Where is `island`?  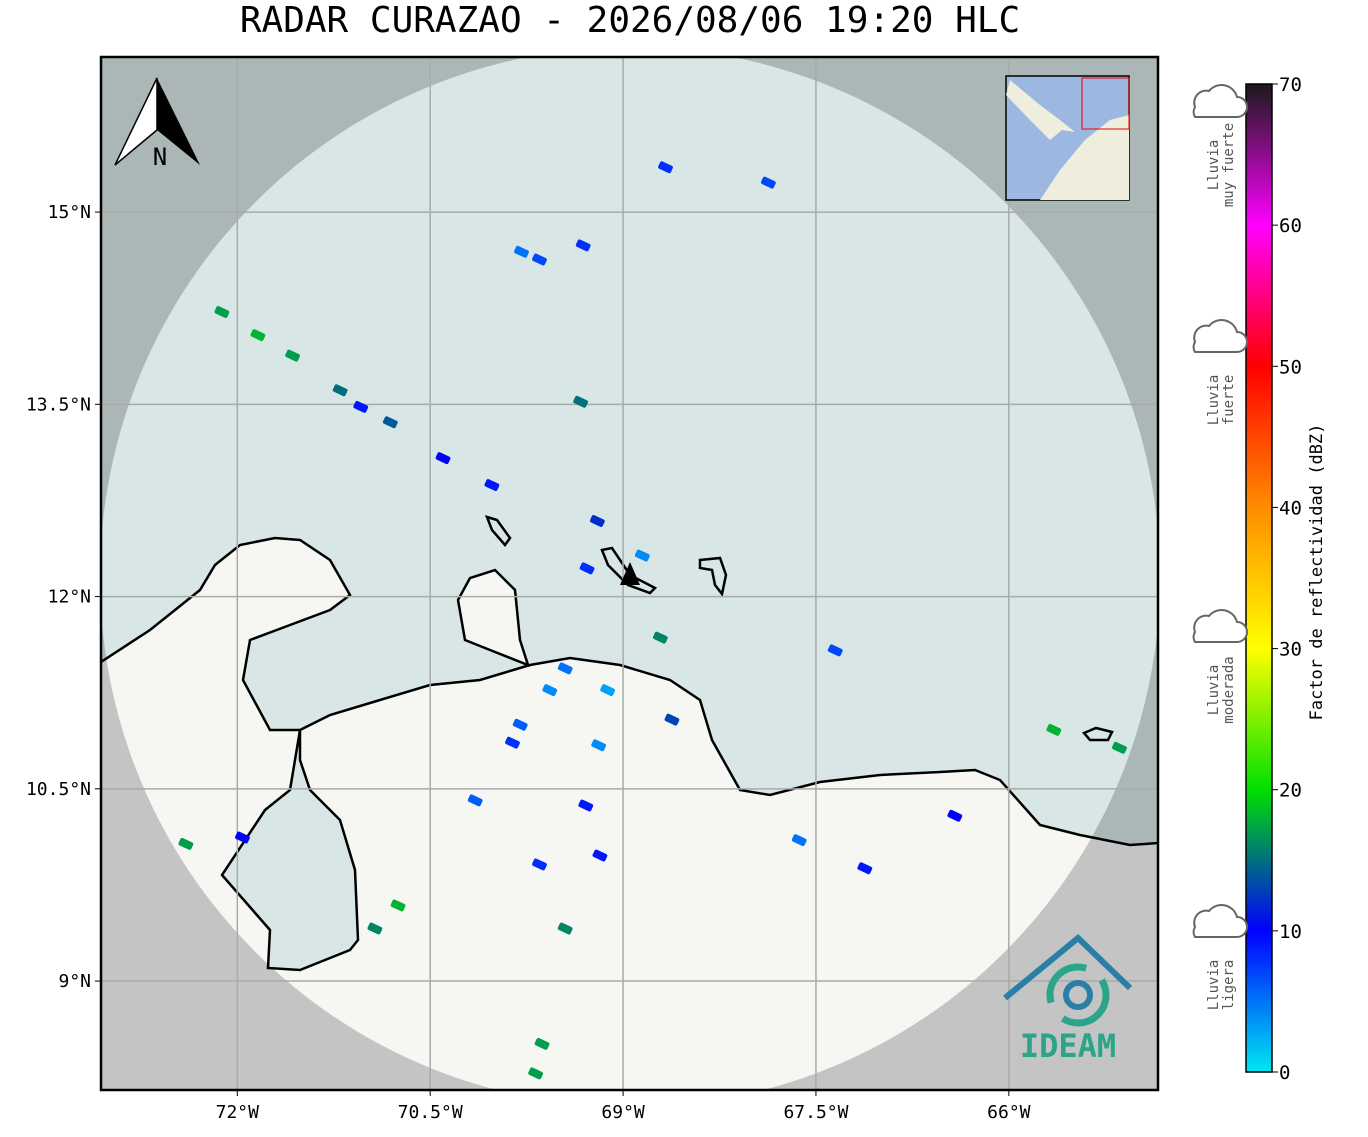 island is located at coordinates (1097, 734).